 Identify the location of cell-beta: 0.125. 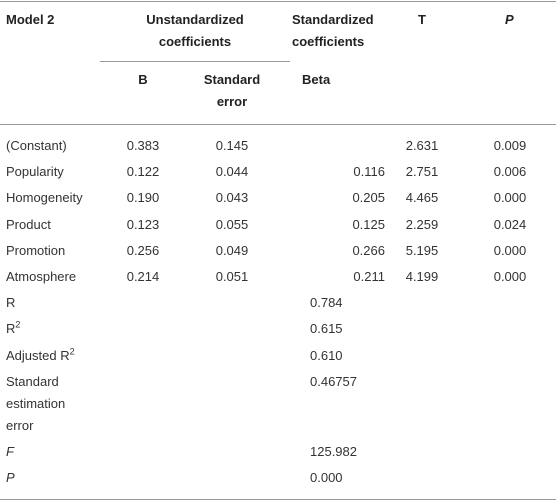
(368, 224).